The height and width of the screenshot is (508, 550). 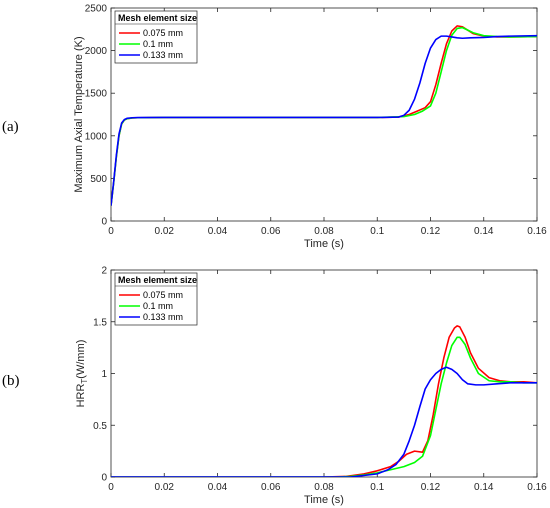 I want to click on y-tick-label: 1.5, so click(x=100, y=322).